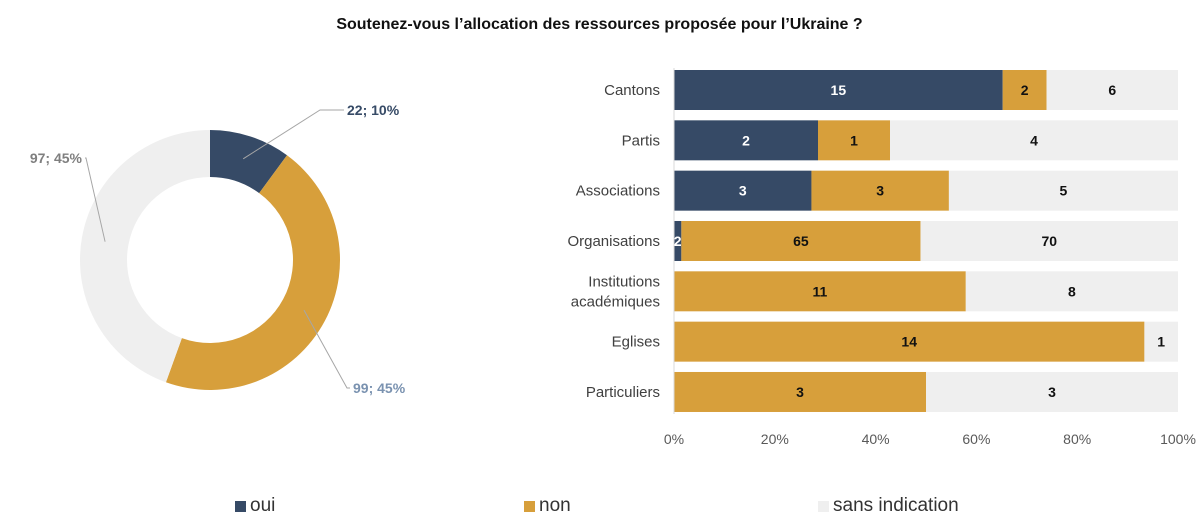 The height and width of the screenshot is (518, 1199). I want to click on bar-label-partis-sans-indication: 4, so click(1034, 140).